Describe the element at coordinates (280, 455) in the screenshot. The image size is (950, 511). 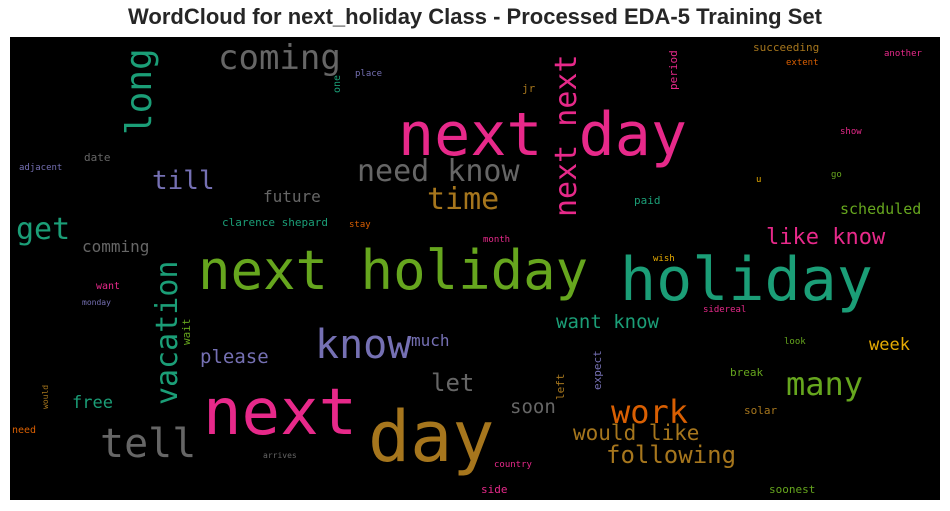
I see `word-arrives: arrives` at that location.